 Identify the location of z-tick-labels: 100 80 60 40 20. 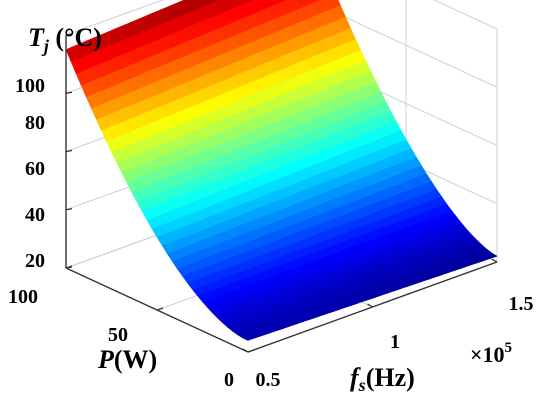
(30, 173).